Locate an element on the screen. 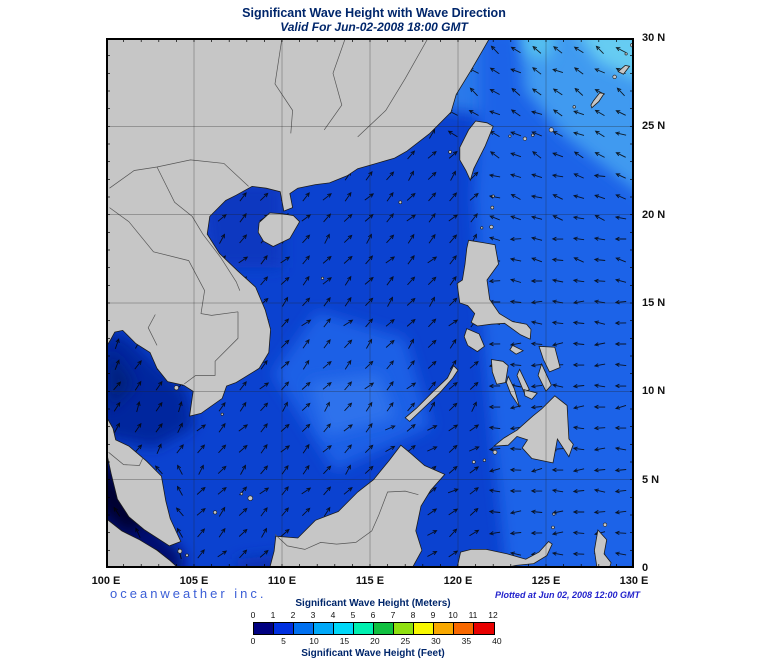 The height and width of the screenshot is (665, 775). meters-tick: 0 is located at coordinates (253, 615).